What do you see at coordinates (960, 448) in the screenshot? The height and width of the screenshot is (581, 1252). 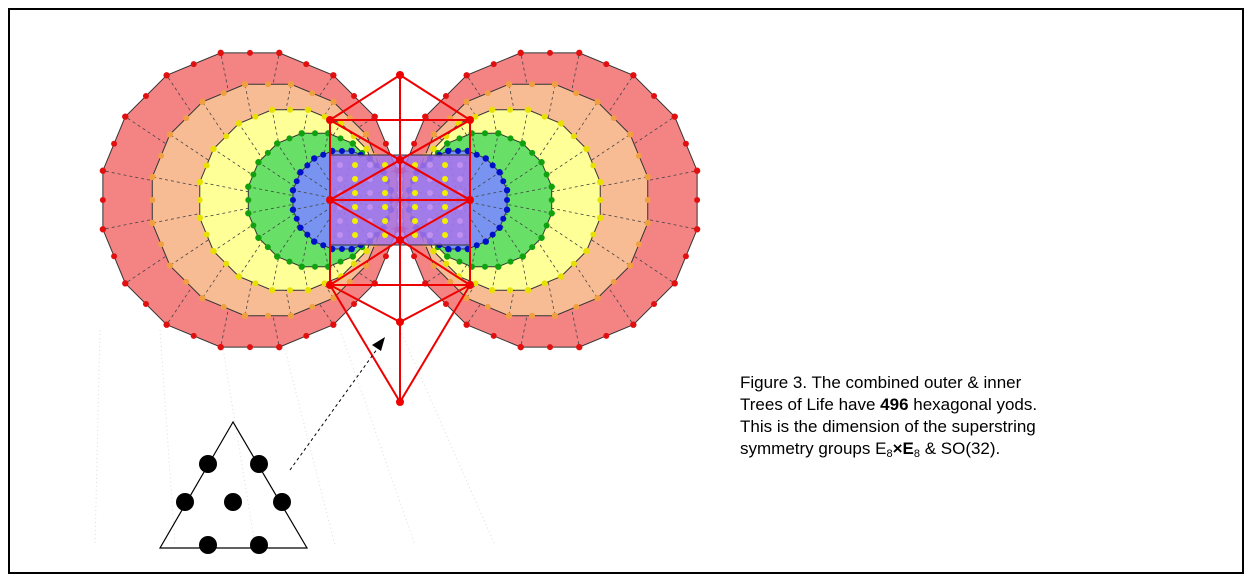 I see `caption-text: & SO(32).` at bounding box center [960, 448].